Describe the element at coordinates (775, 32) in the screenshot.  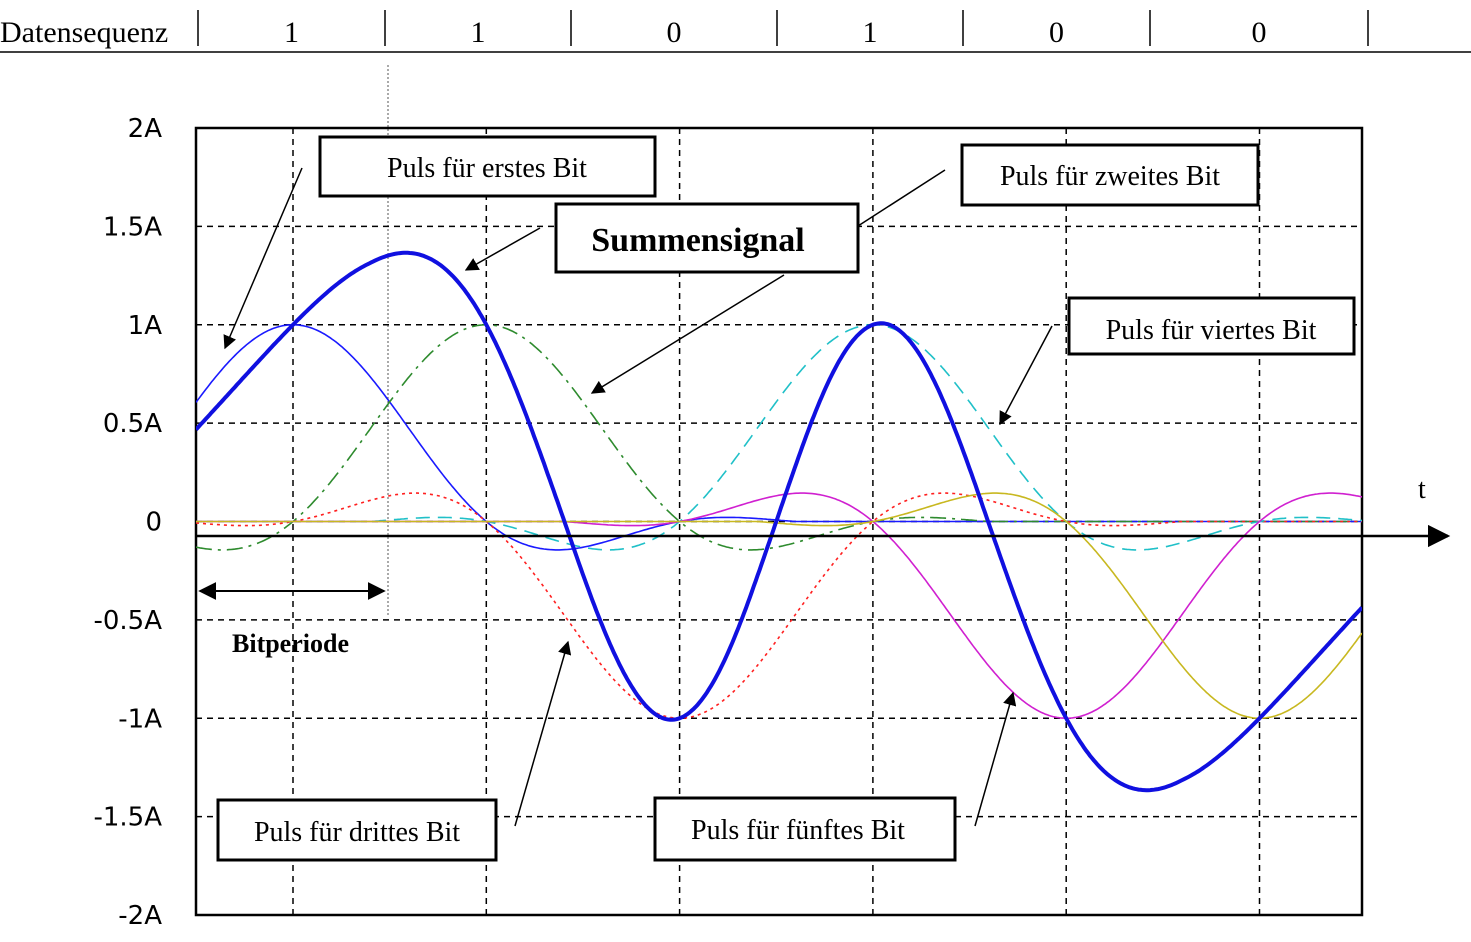
I see `sequence-bits: 1 1 0 1 0 0` at that location.